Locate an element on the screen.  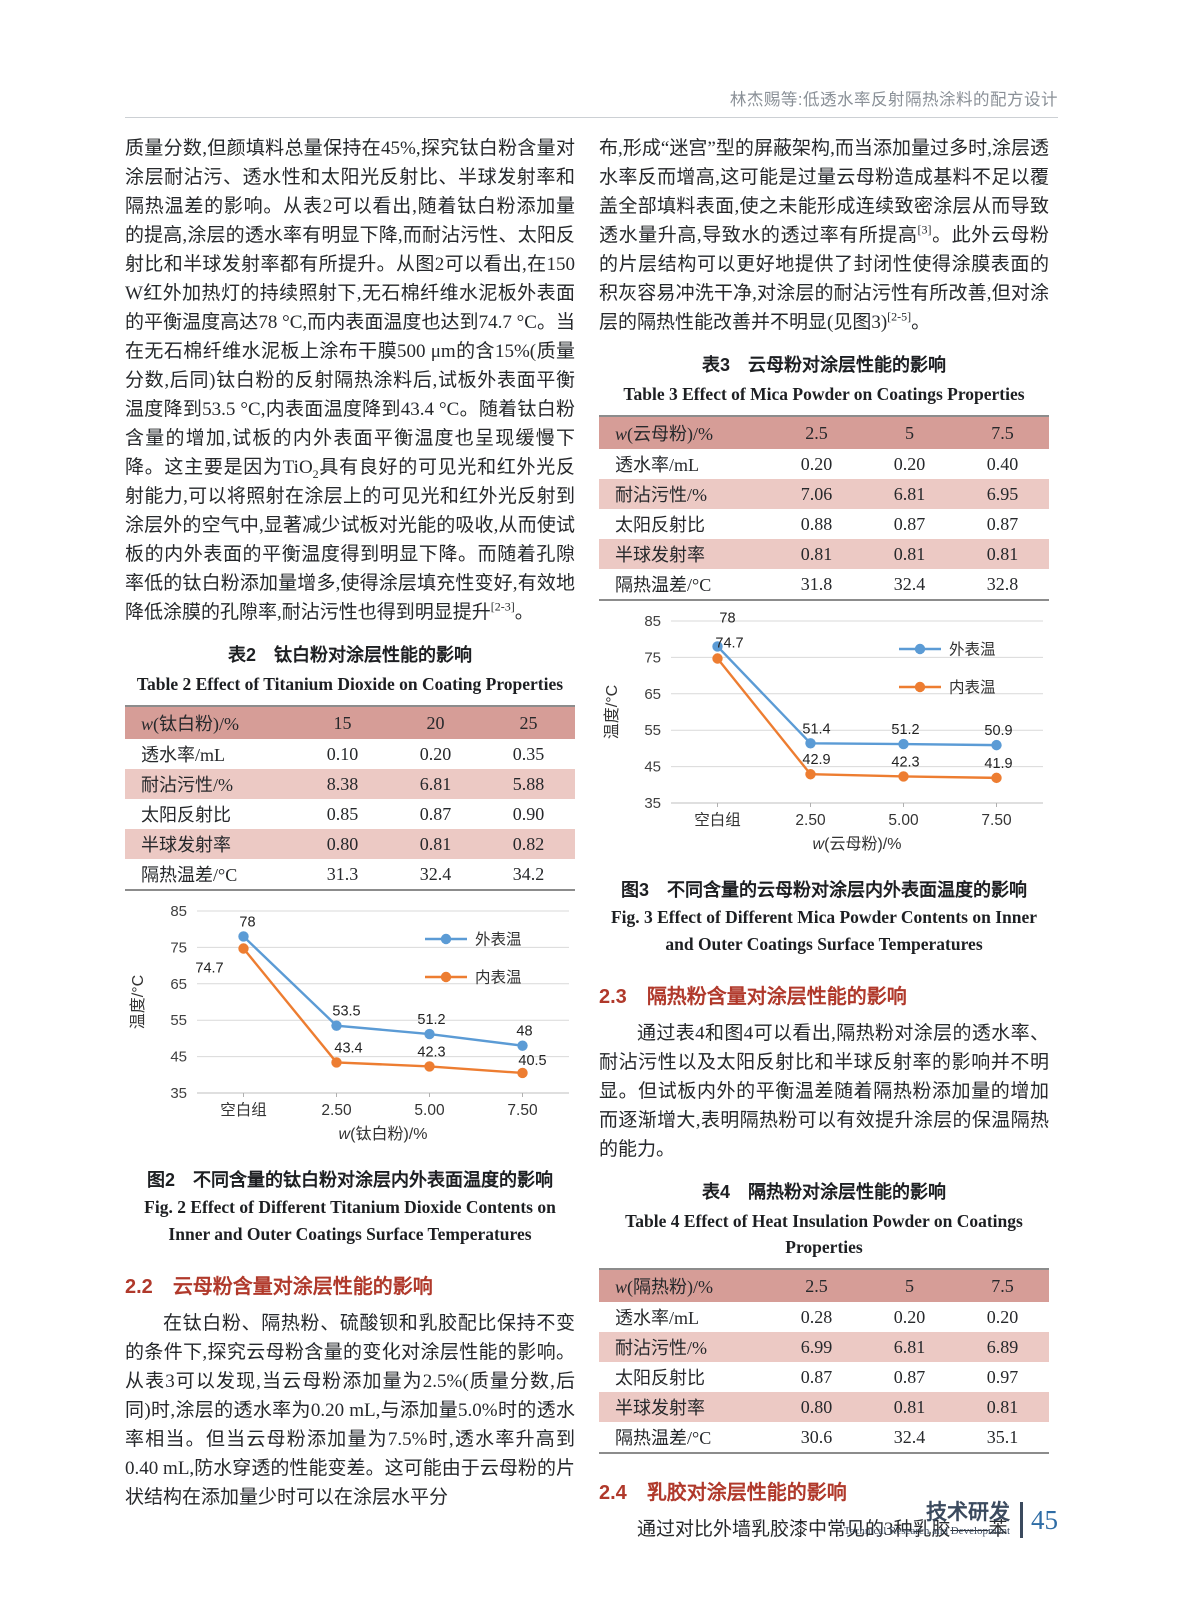
svg-text: 5.00 is located at coordinates (903, 820).